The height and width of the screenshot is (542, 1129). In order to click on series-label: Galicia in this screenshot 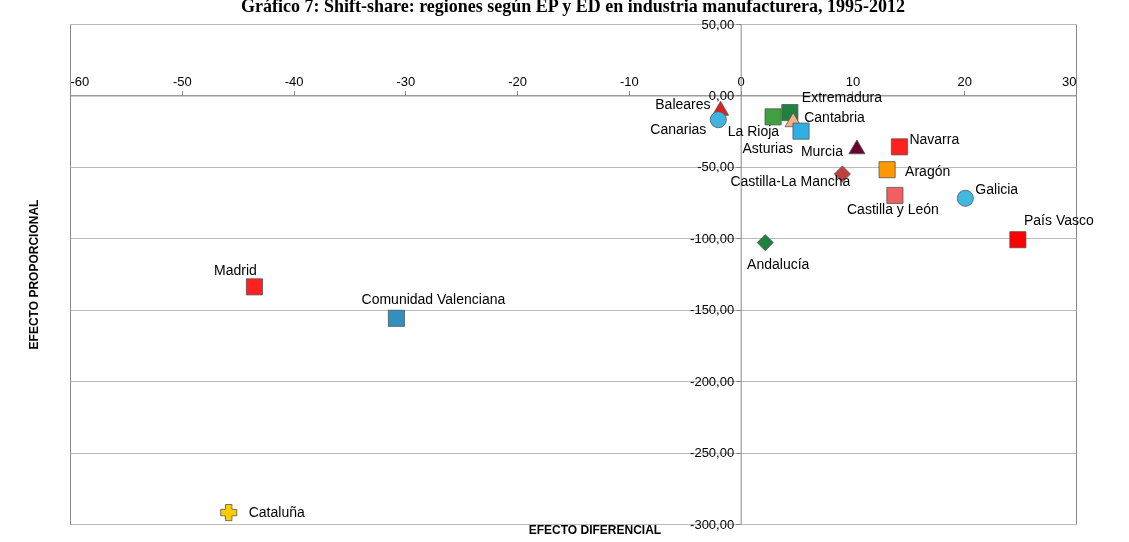, I will do `click(997, 189)`.